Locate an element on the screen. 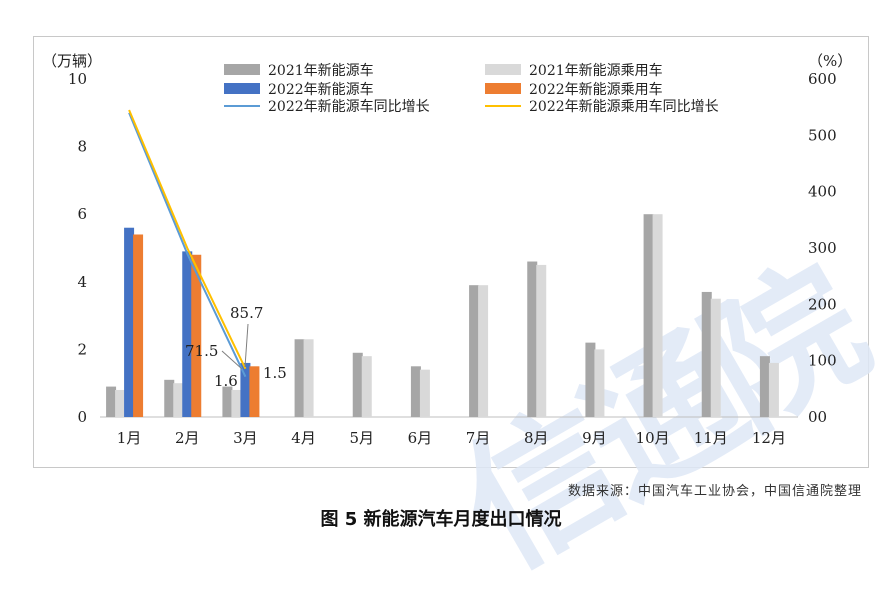 Image resolution: width=882 pixels, height=607 pixels. y-right-axis-label: （%） is located at coordinates (830, 61).